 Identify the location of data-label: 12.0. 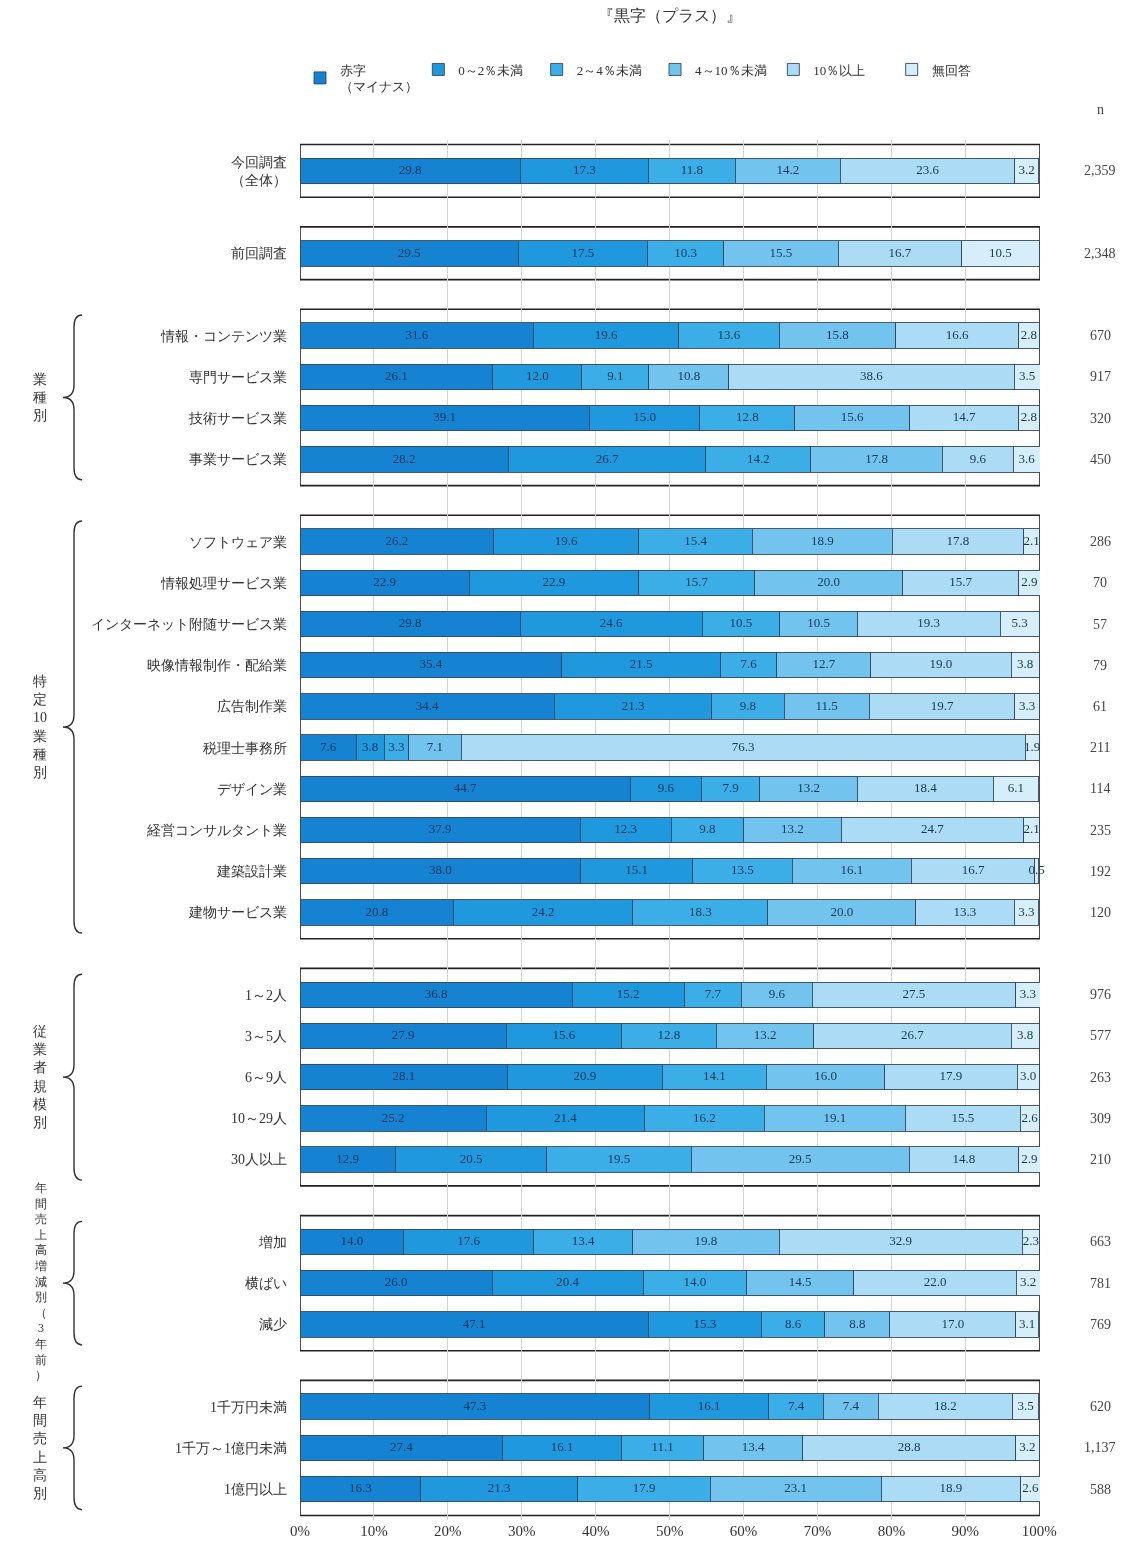
(537, 376).